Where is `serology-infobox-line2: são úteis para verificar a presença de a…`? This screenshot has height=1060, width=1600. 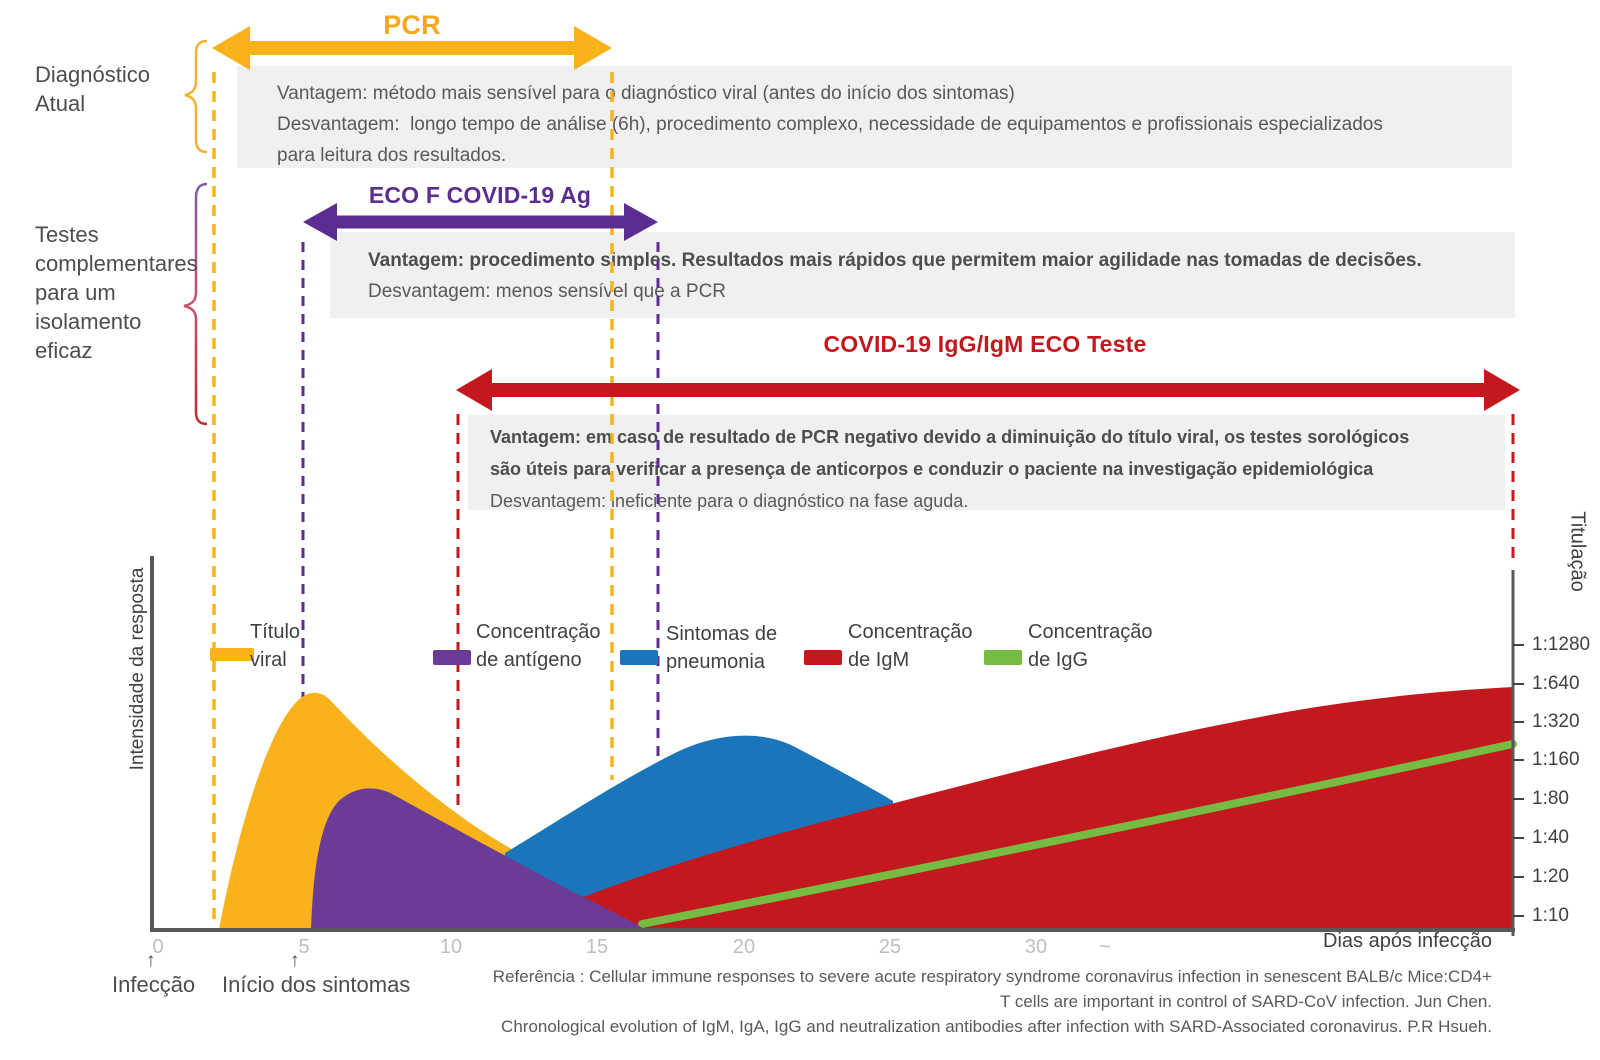 serology-infobox-line2: são úteis para verificar a presença de a… is located at coordinates (932, 469).